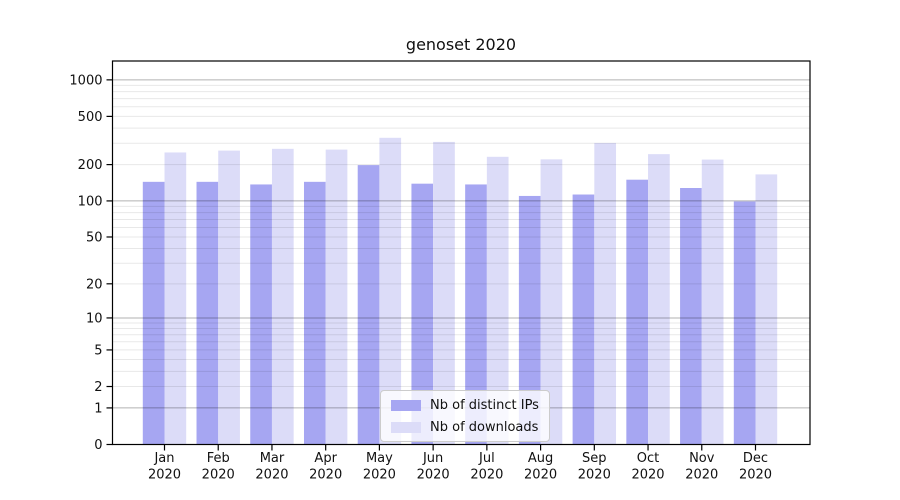 This screenshot has width=900, height=500. What do you see at coordinates (175, 298) in the screenshot?
I see `bar-downloads-jan` at bounding box center [175, 298].